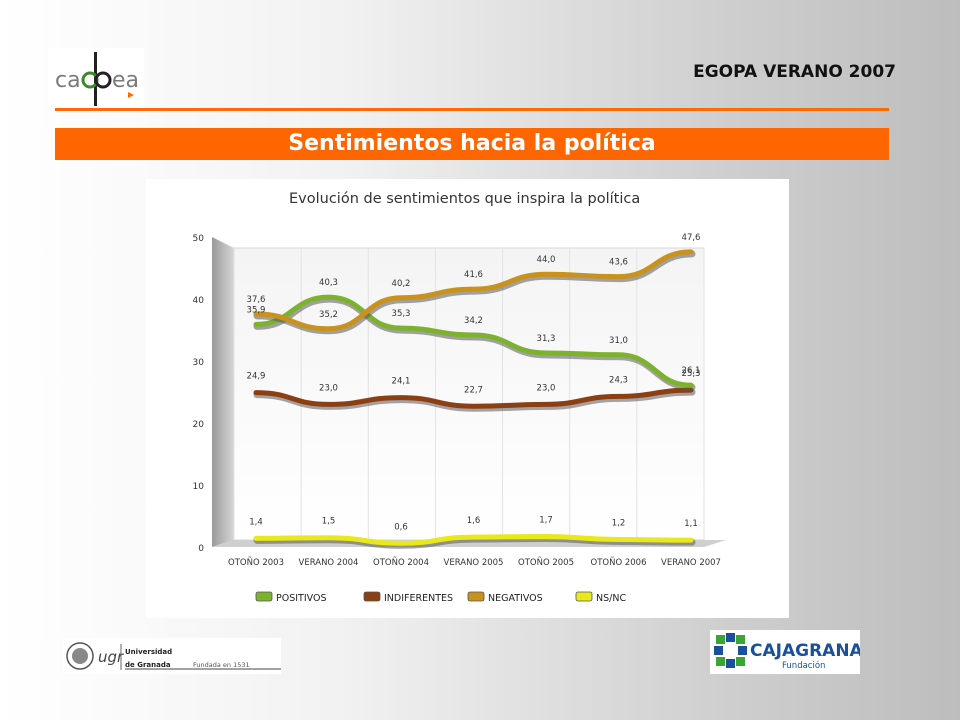  Describe the element at coordinates (474, 521) in the screenshot. I see `data-label: 1,6` at that location.